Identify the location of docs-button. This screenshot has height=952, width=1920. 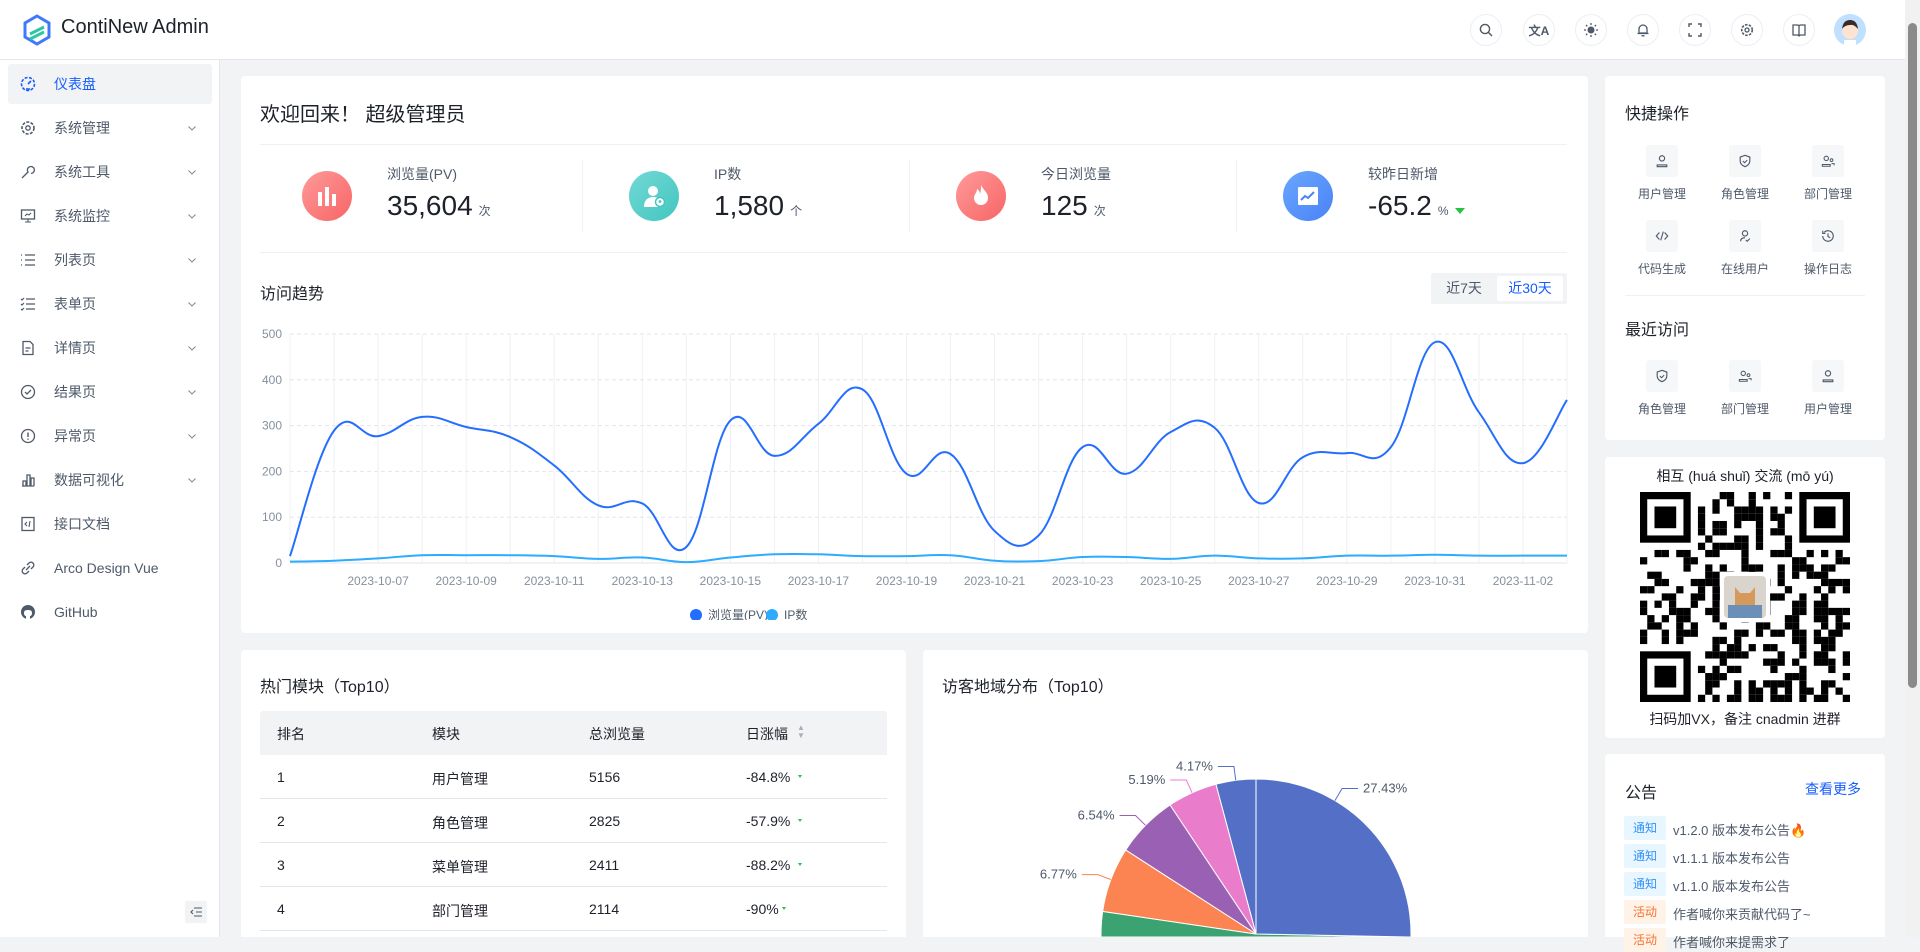
(1799, 30).